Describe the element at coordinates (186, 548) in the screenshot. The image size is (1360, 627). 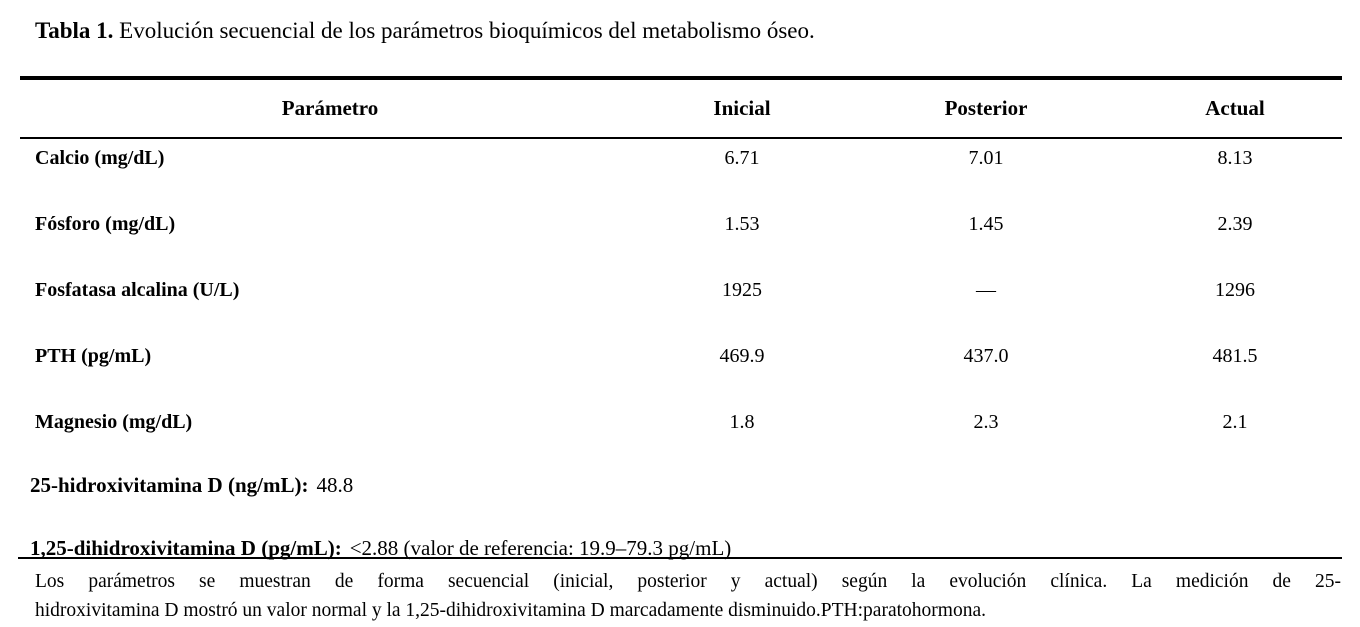
I see `row-label-125-dihidroxivitamina: 1,25-dihidroxivitamina D (pg/mL):` at that location.